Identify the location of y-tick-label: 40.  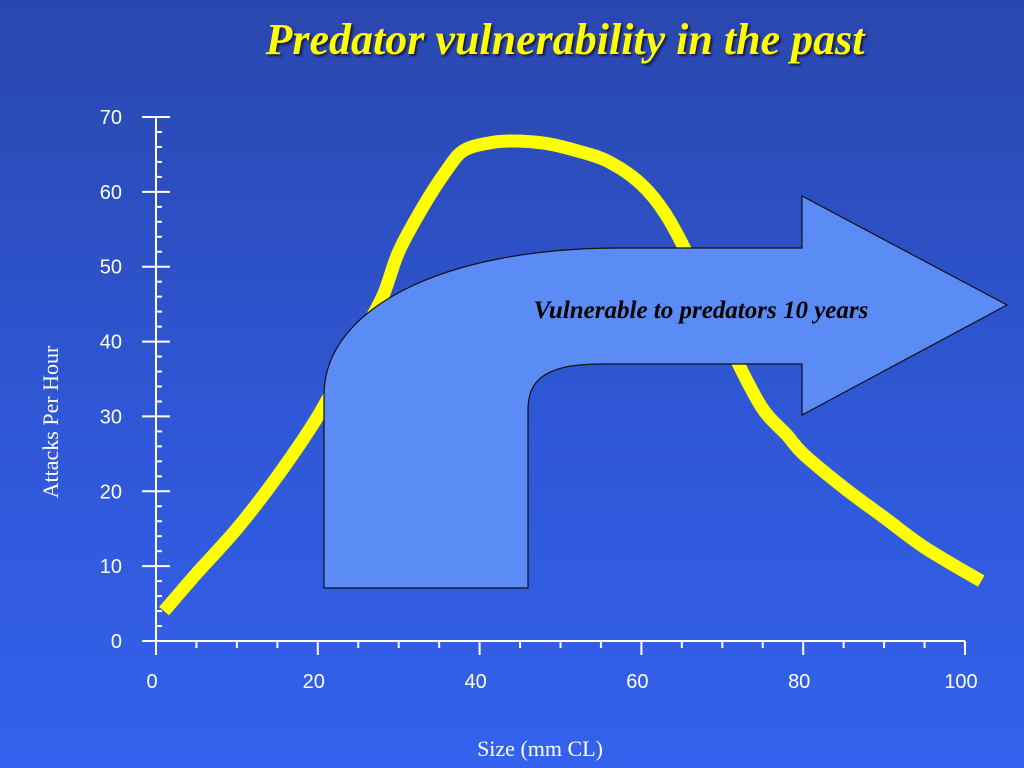
(111, 343).